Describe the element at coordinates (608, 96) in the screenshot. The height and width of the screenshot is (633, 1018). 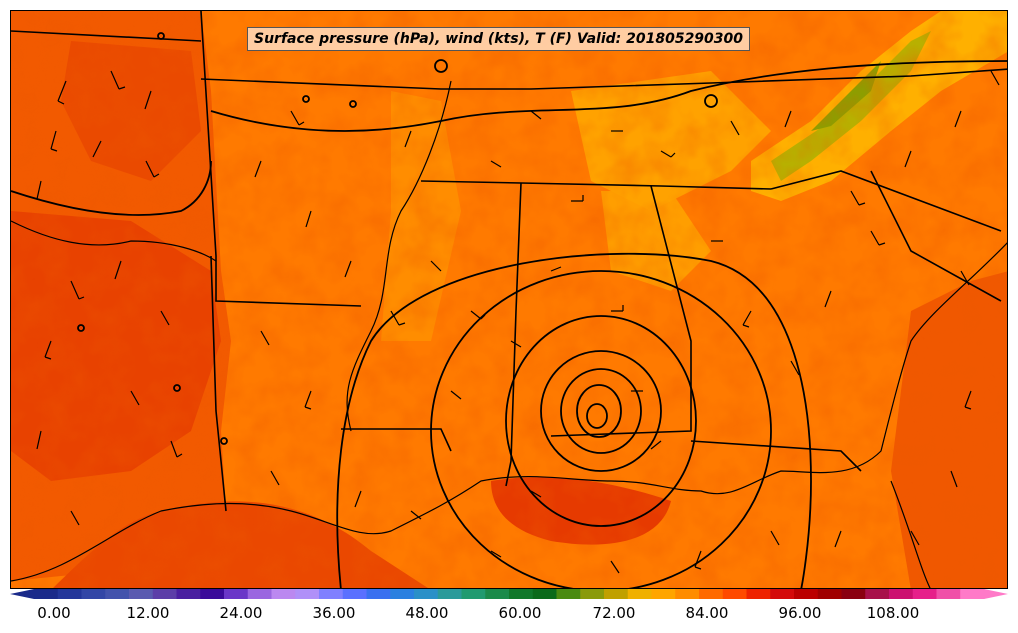
I see `isobar-north` at that location.